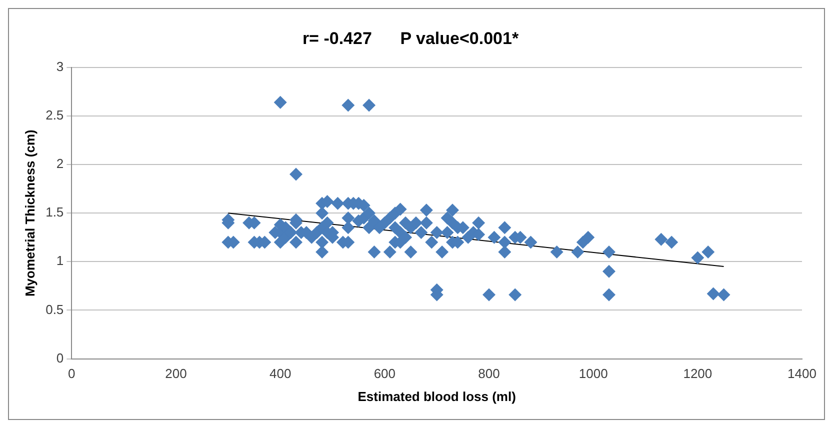  I want to click on y-tick-label: 0.5, so click(55, 309).